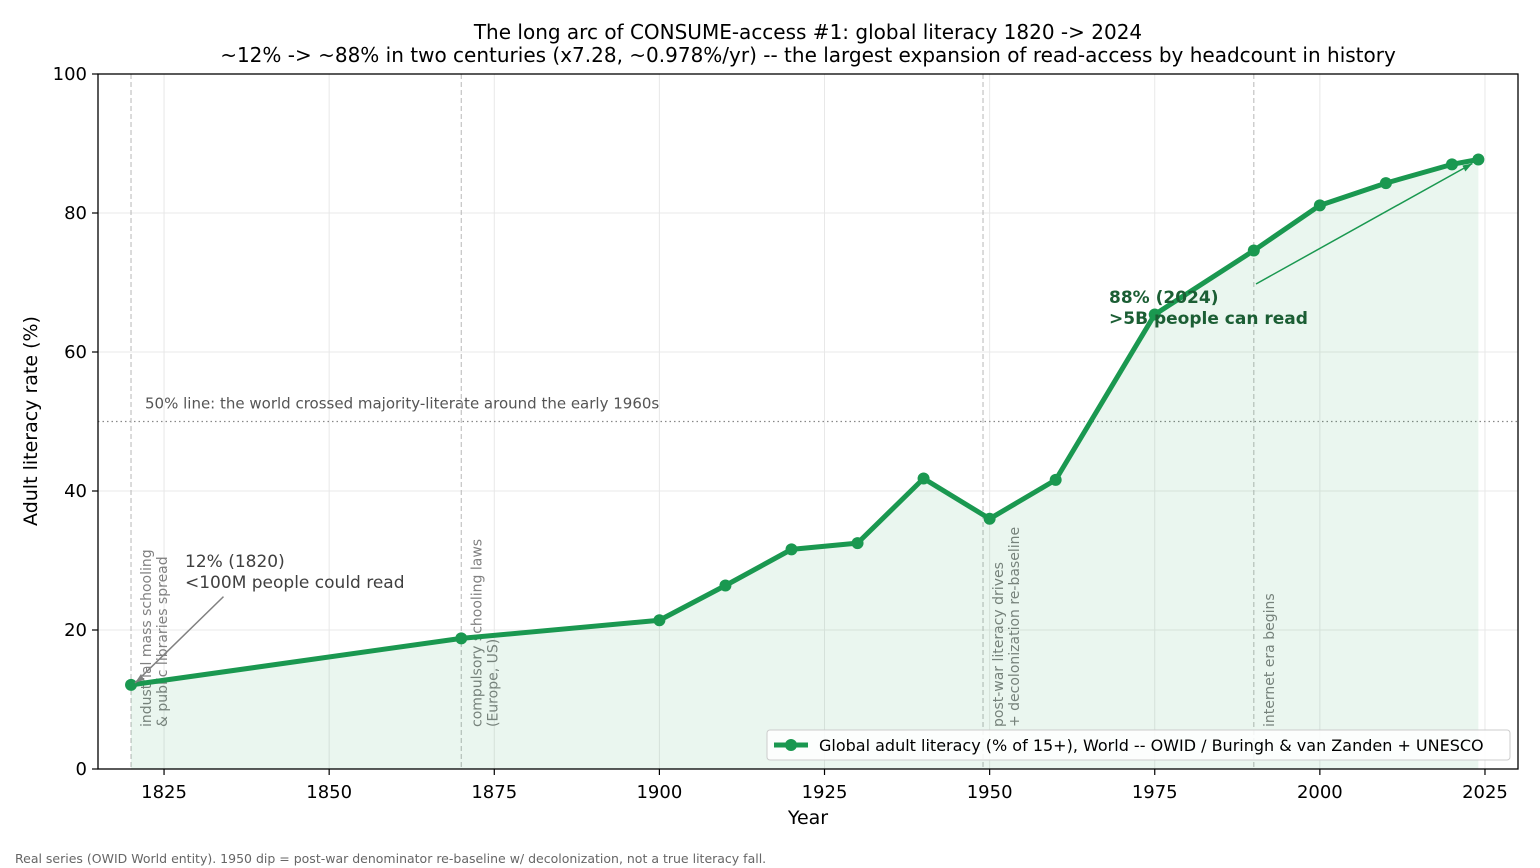  Describe the element at coordinates (494, 792) in the screenshot. I see `x-tick-label: 1875` at that location.